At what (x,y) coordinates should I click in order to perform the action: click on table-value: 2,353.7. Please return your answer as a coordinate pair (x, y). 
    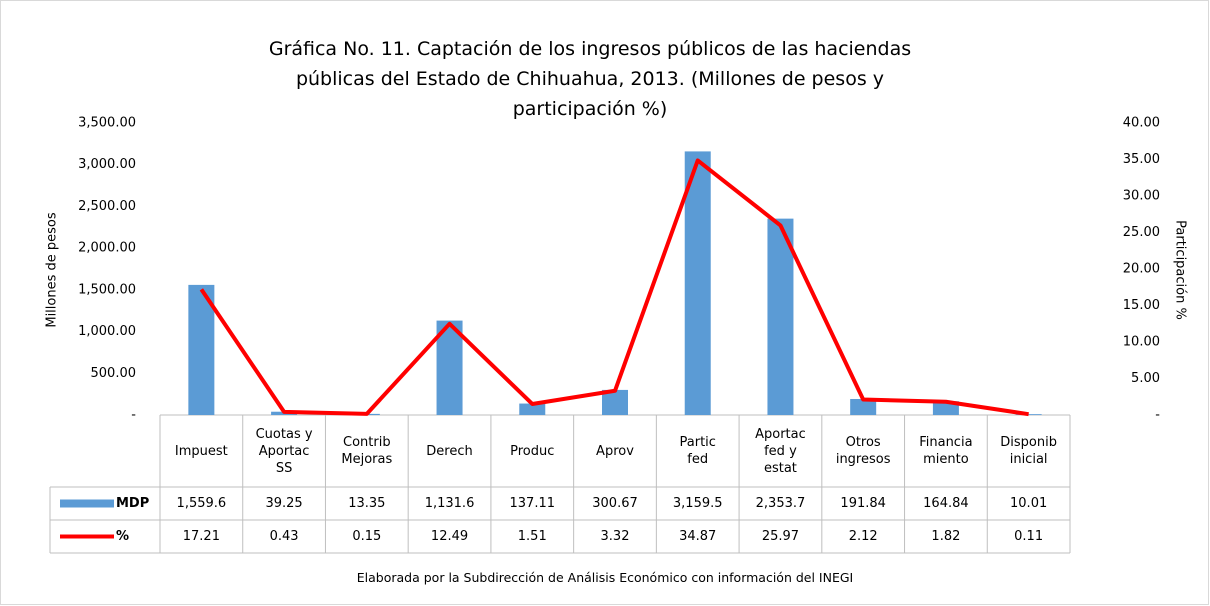
    Looking at the image, I should click on (781, 503).